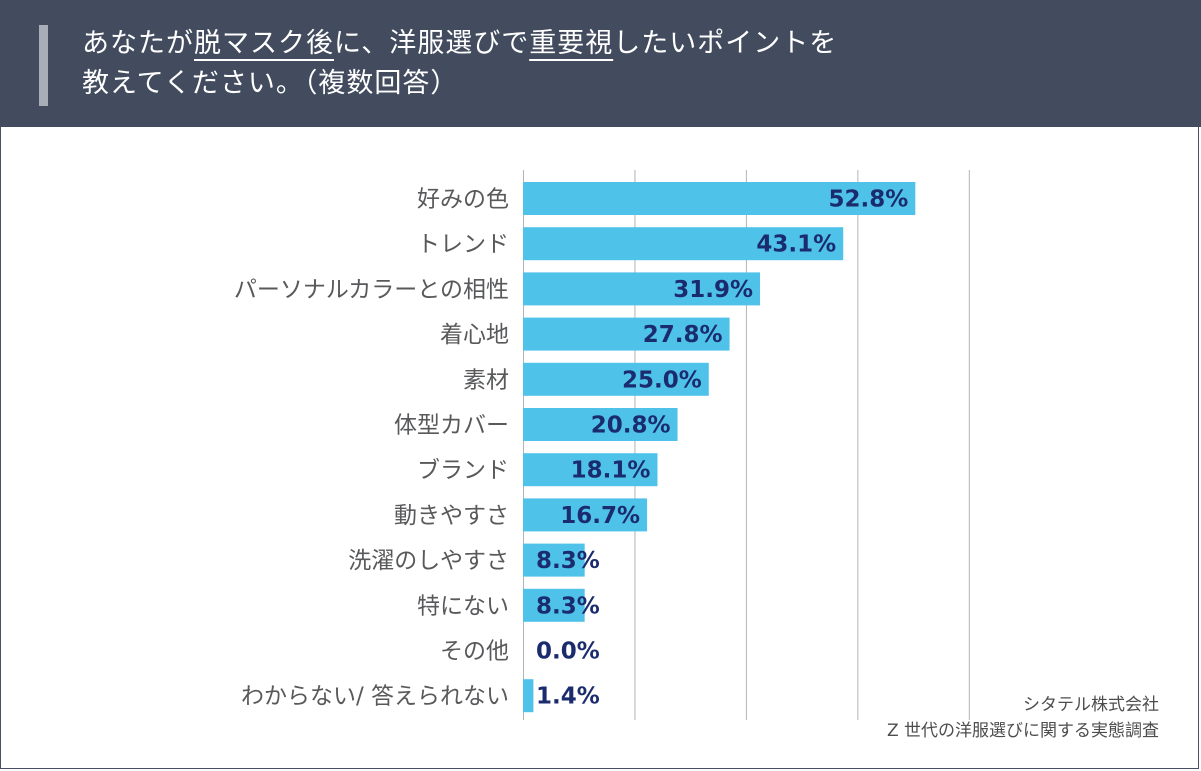 This screenshot has width=1201, height=771. I want to click on category-label: パーソナルカラーとの相性, so click(371, 290).